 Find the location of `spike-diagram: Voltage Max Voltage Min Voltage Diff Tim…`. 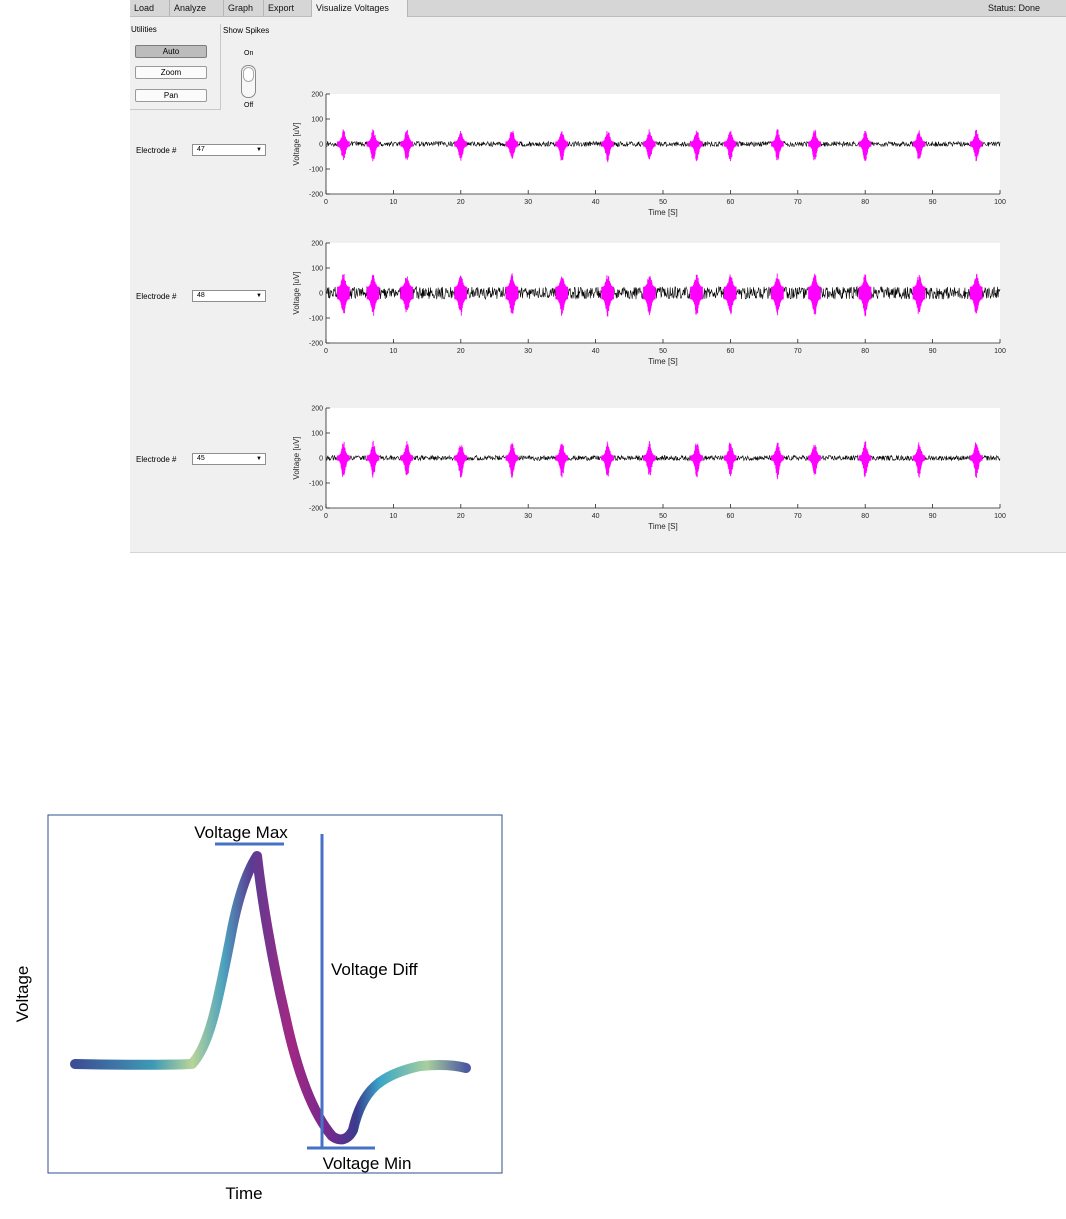

spike-diagram: Voltage Max Voltage Min Voltage Diff Tim… is located at coordinates (258, 1008).